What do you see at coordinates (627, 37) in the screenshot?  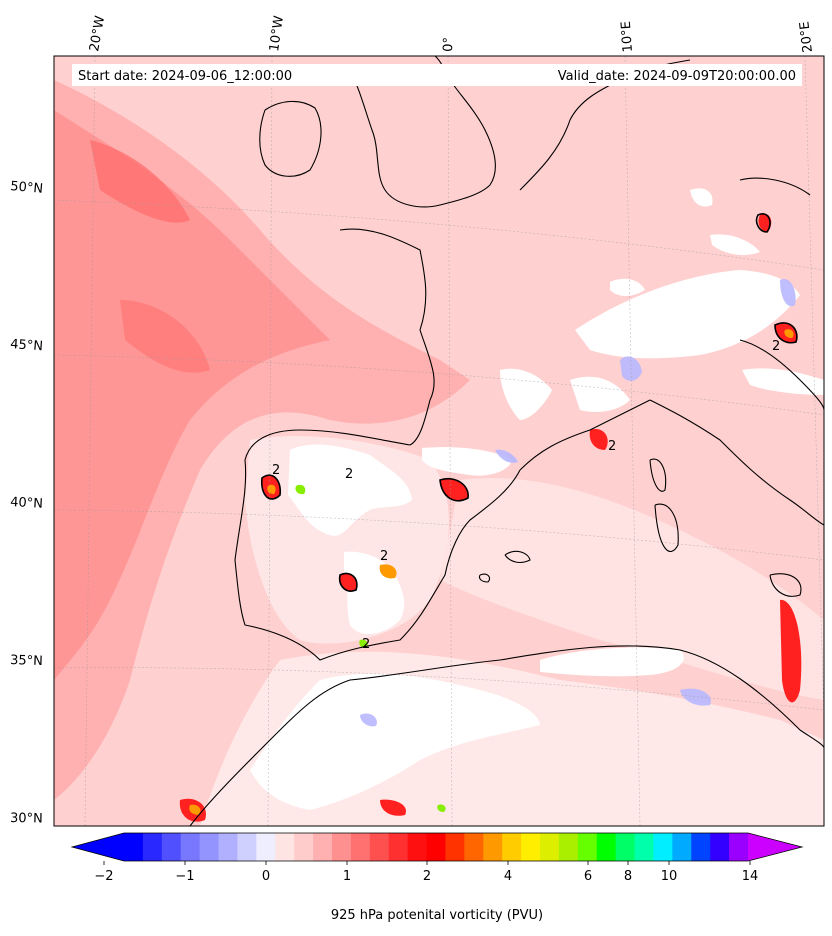 I see `lon-label: 10°E` at bounding box center [627, 37].